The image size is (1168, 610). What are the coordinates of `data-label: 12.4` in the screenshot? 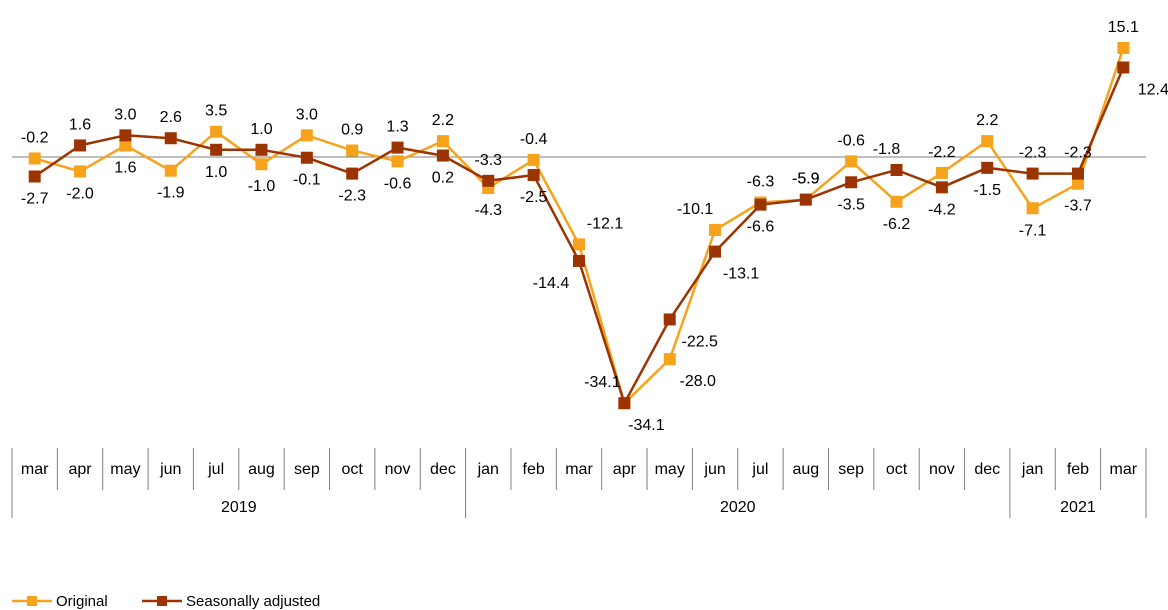 It's located at (1153, 89).